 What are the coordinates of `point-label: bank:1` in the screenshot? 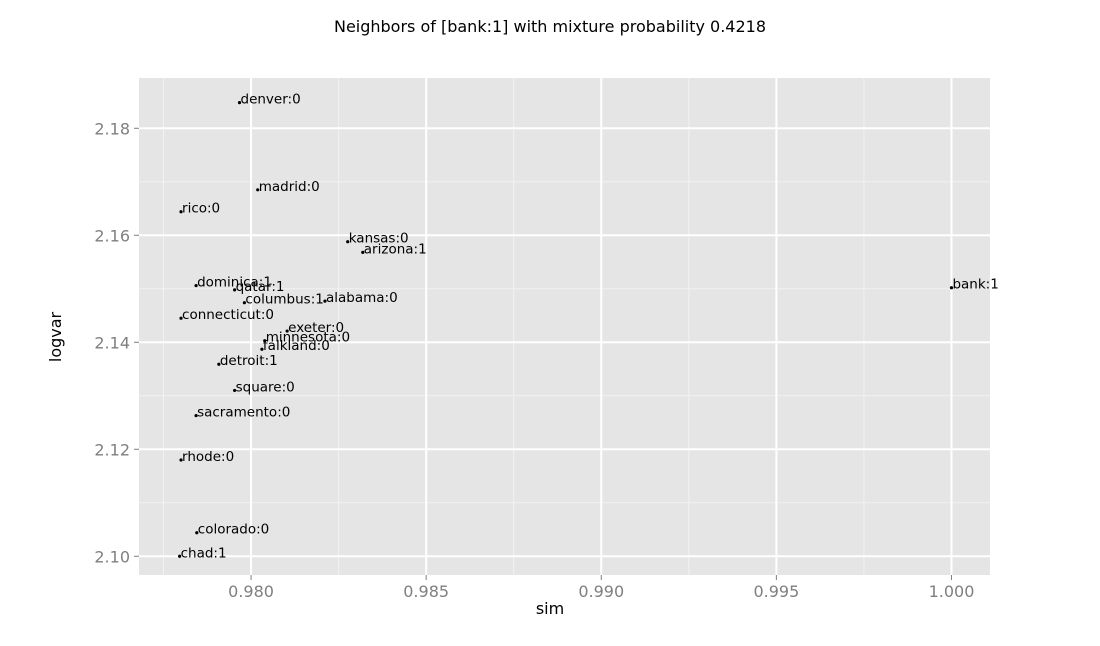 It's located at (975, 285).